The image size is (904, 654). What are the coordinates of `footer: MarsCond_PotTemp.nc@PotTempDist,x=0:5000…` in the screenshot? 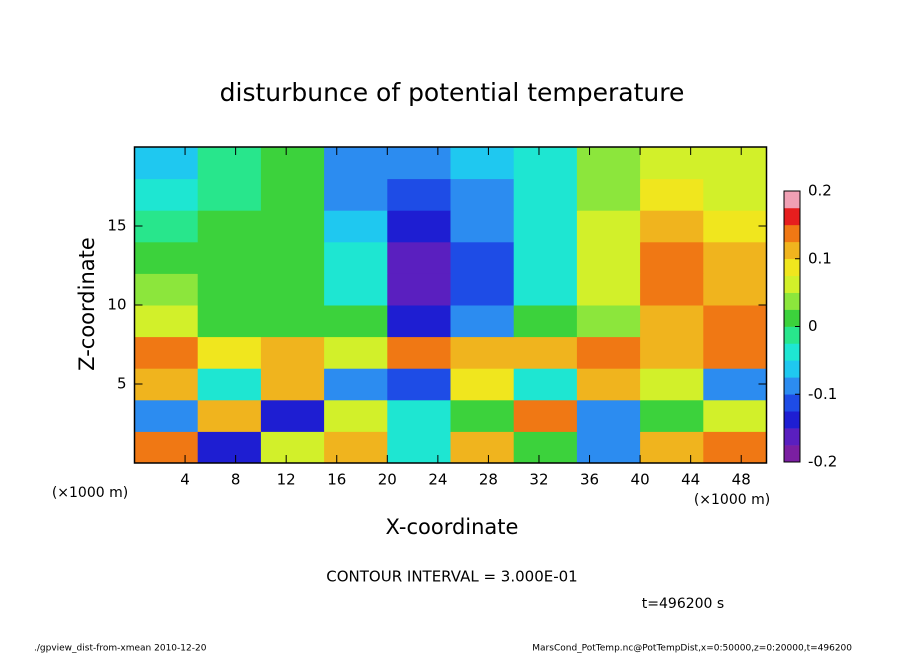 It's located at (692, 649).